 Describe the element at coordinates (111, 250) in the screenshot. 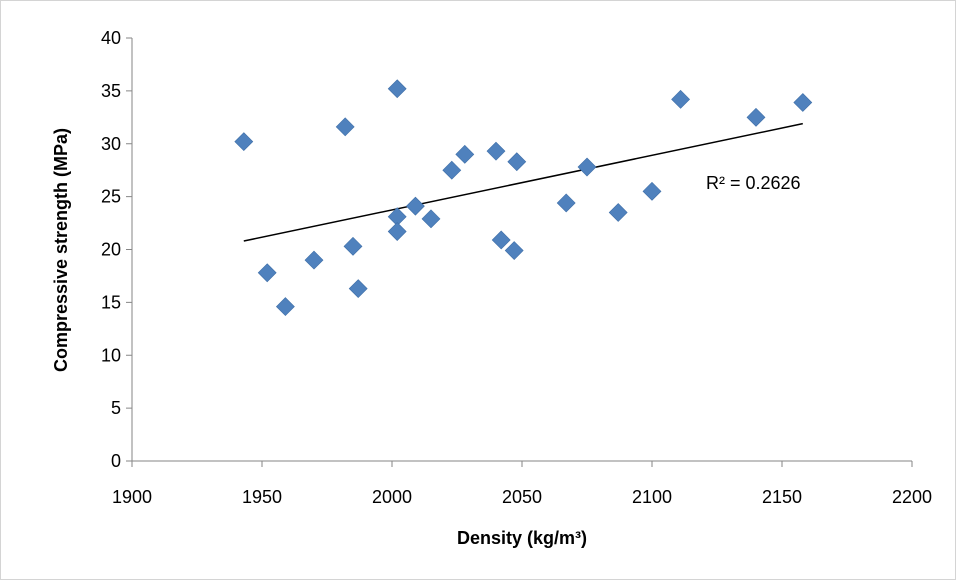

I see `y-tick-label: 20` at that location.